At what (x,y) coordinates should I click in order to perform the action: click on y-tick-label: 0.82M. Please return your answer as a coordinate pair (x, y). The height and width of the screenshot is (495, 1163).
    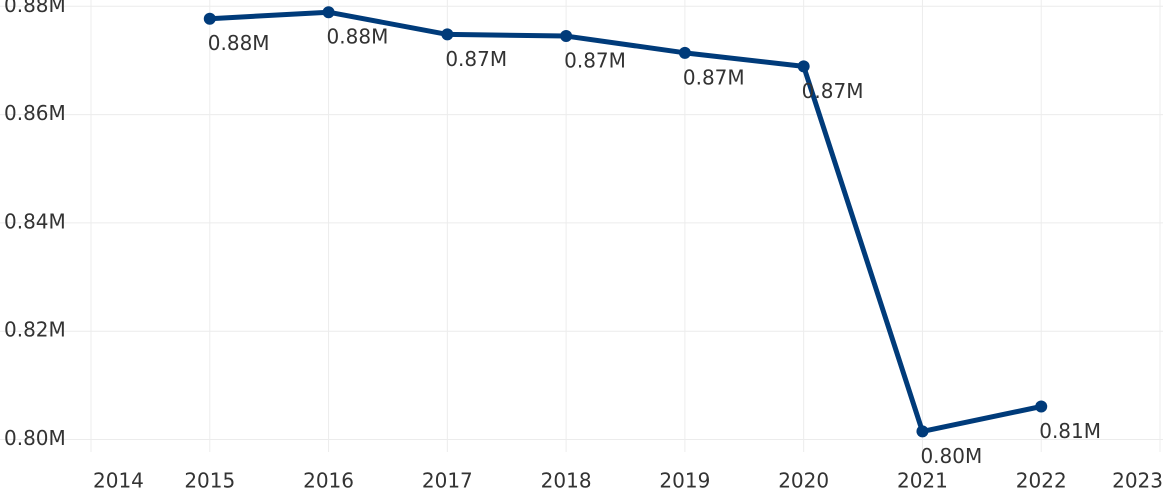
    Looking at the image, I should click on (35, 330).